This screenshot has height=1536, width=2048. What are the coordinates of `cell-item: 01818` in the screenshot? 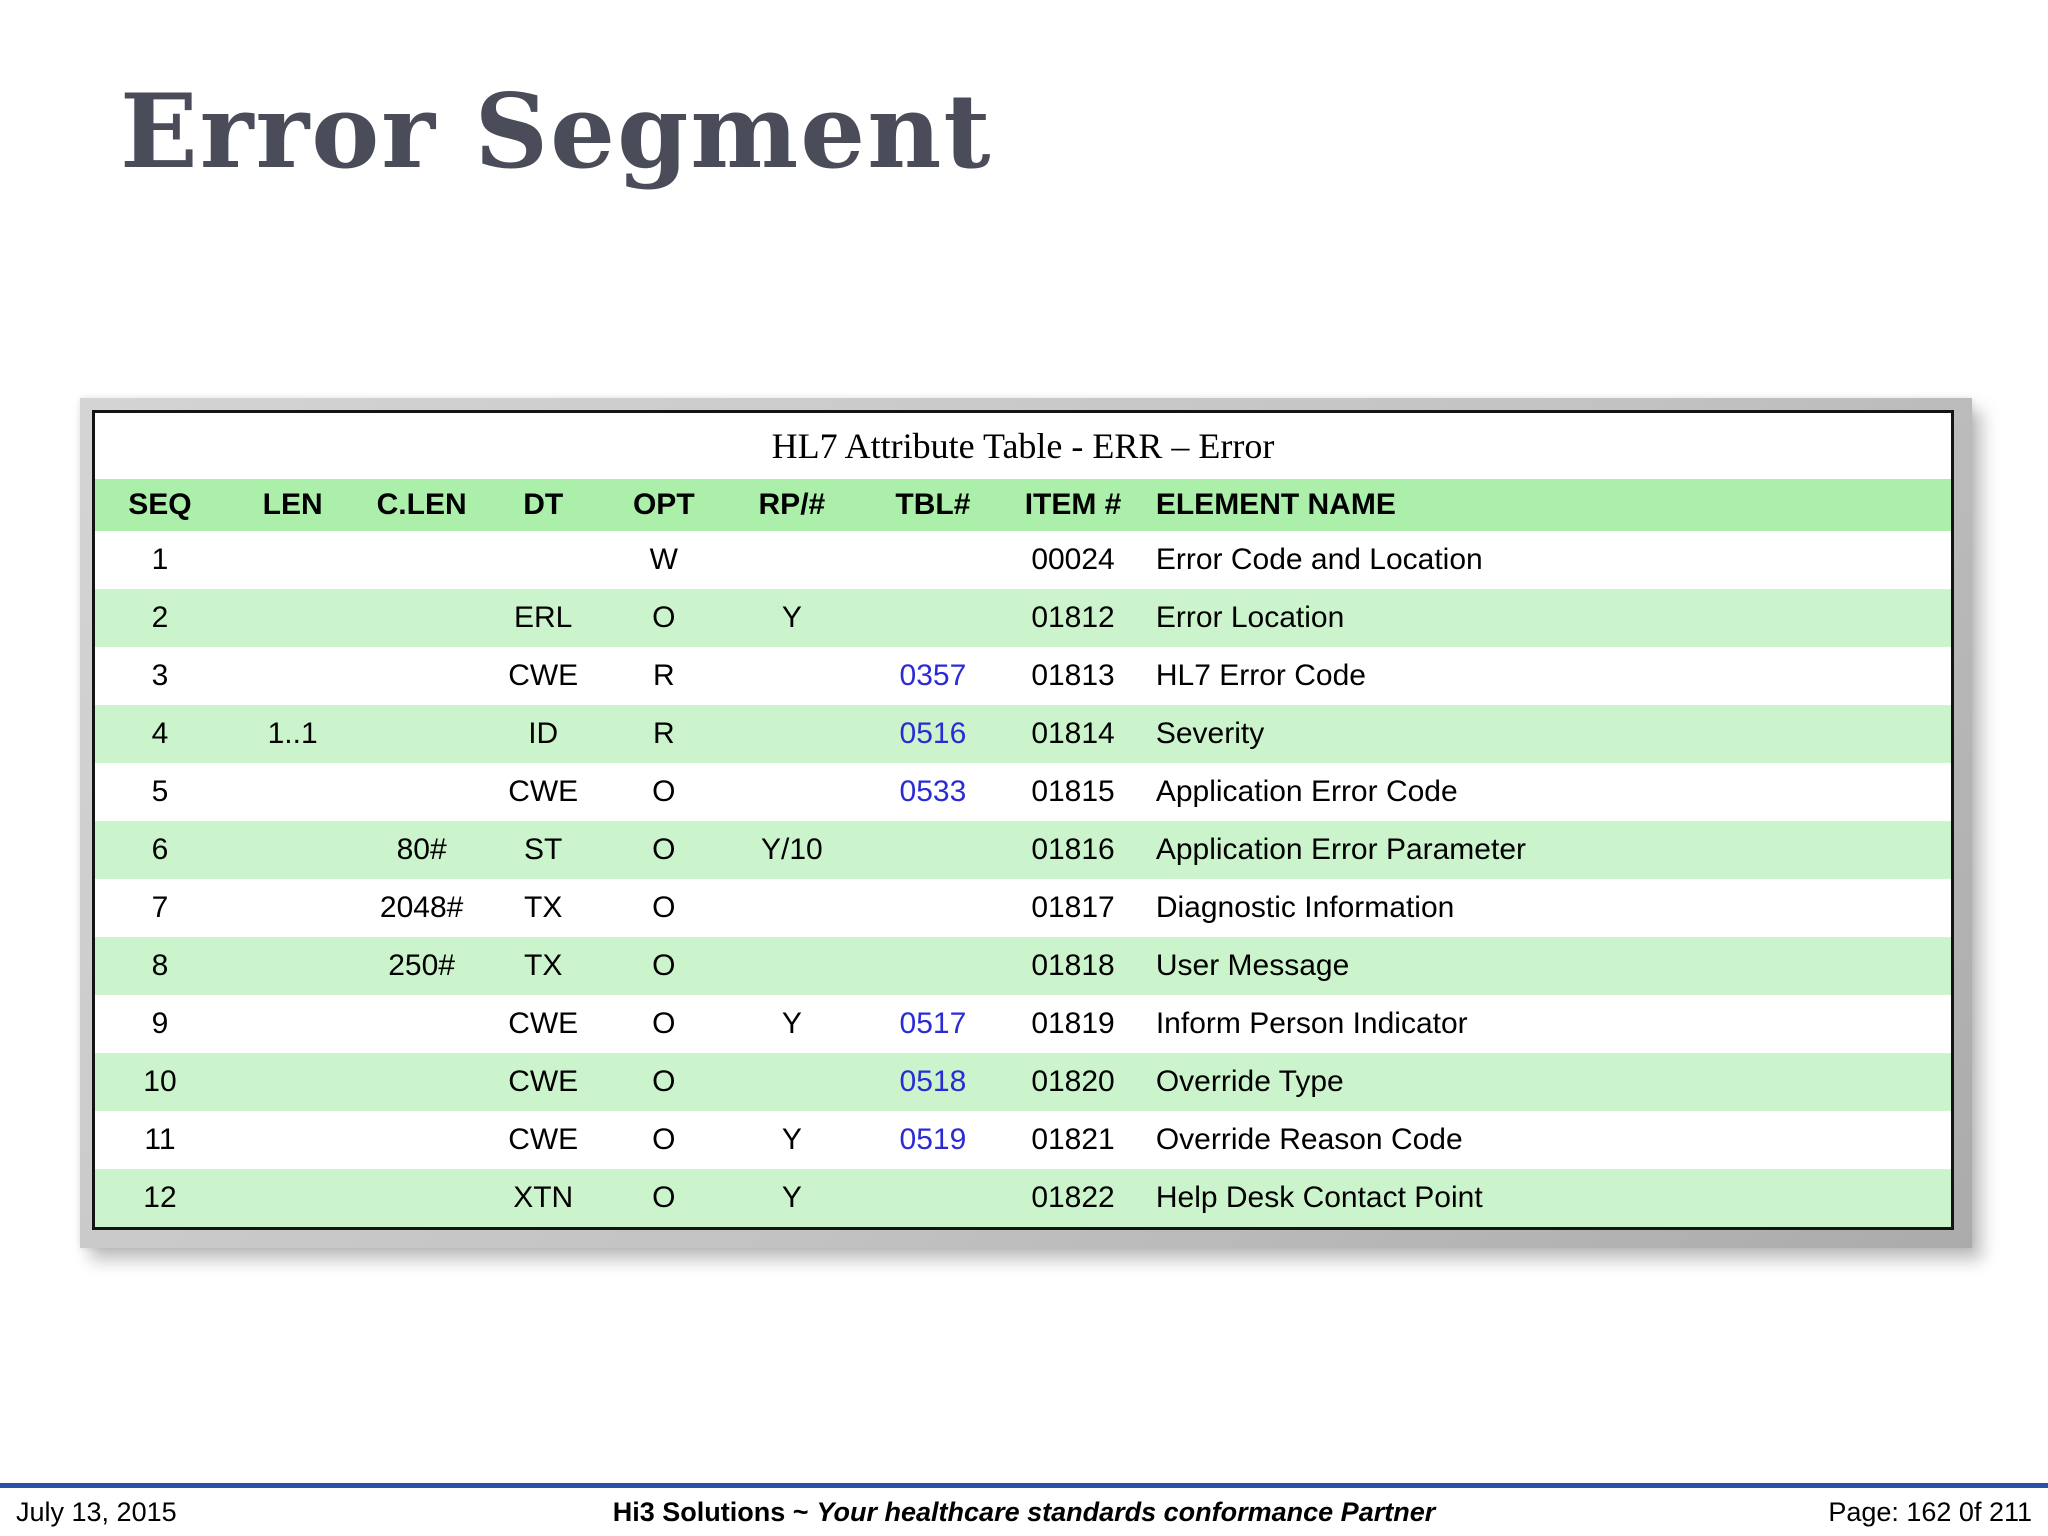 It's located at (1073, 966).